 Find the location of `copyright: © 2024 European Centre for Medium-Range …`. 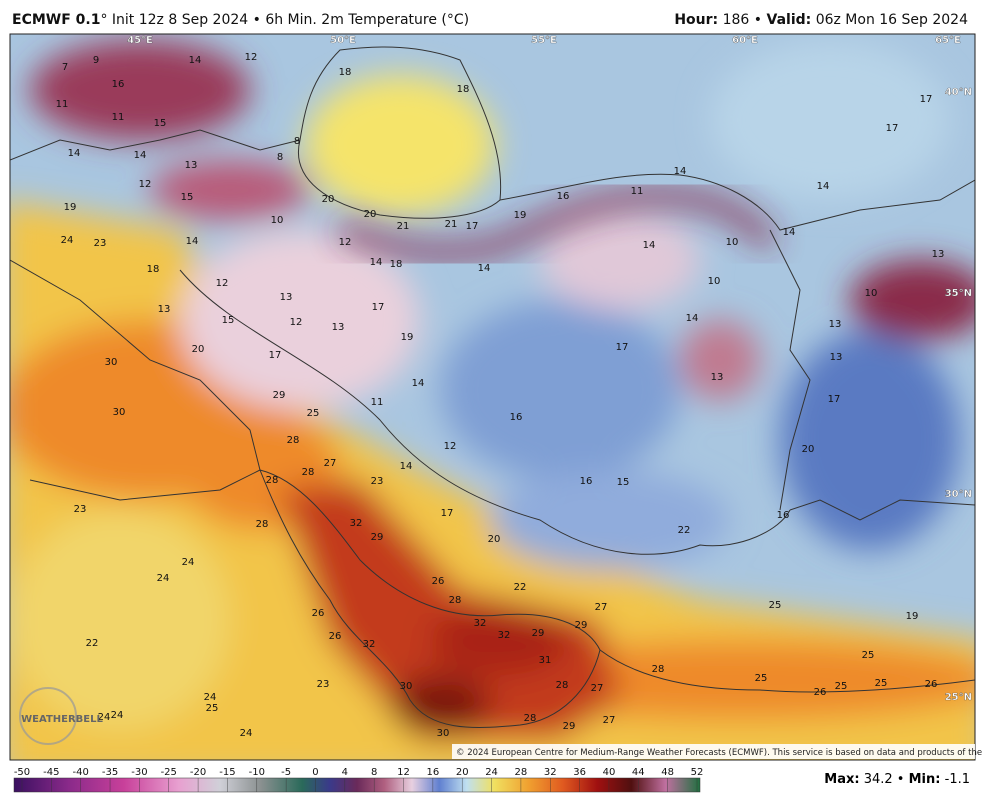

copyright: © 2024 European Centre for Medium-Range … is located at coordinates (720, 753).